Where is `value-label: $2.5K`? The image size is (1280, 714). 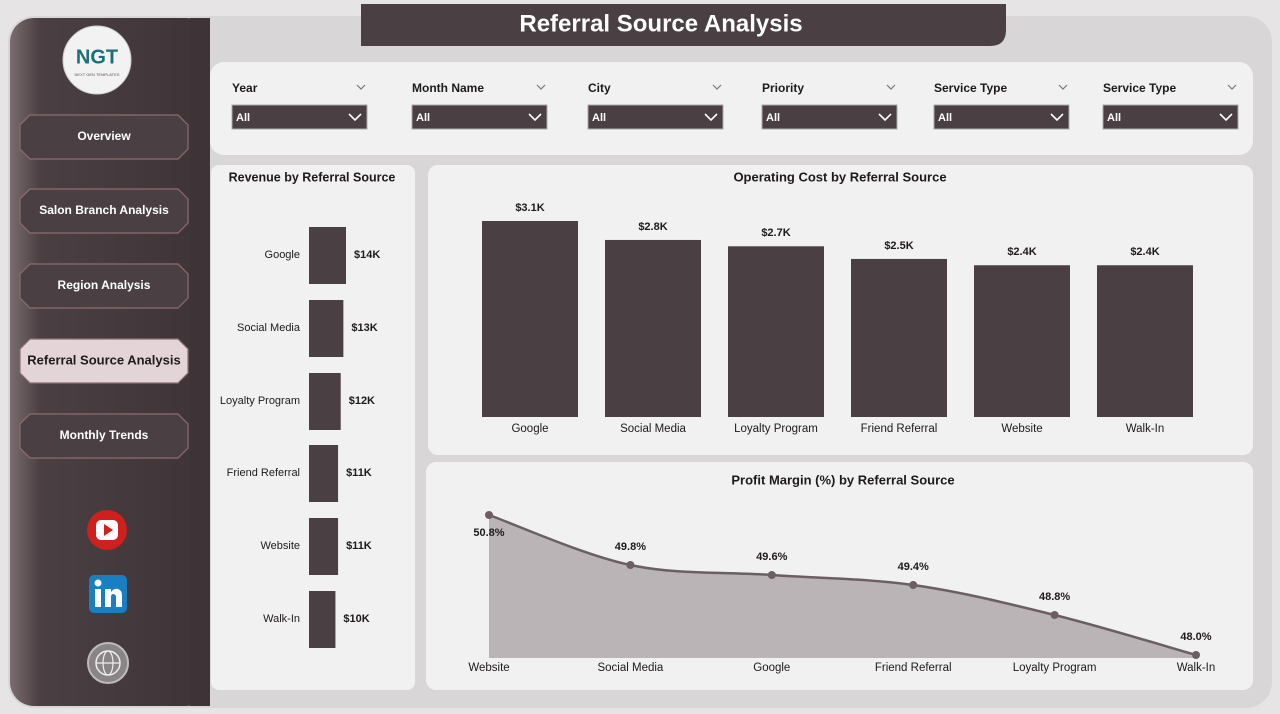 value-label: $2.5K is located at coordinates (898, 246).